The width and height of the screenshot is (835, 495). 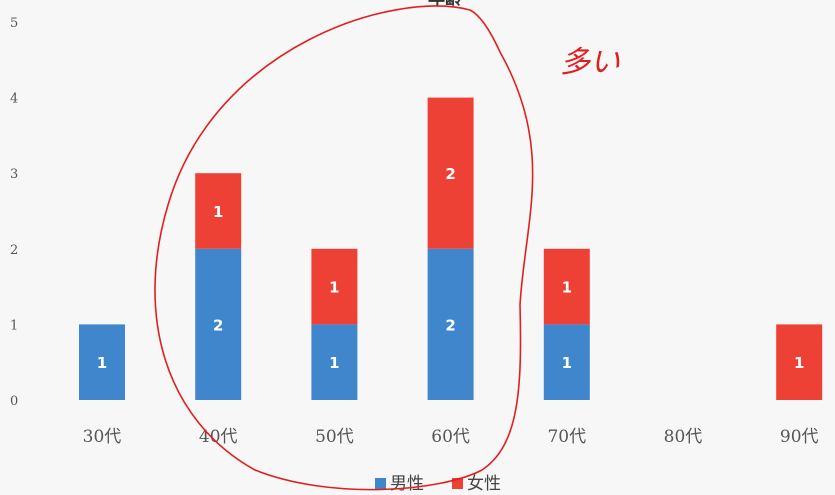 I want to click on x-category-label: 30代, so click(x=102, y=437).